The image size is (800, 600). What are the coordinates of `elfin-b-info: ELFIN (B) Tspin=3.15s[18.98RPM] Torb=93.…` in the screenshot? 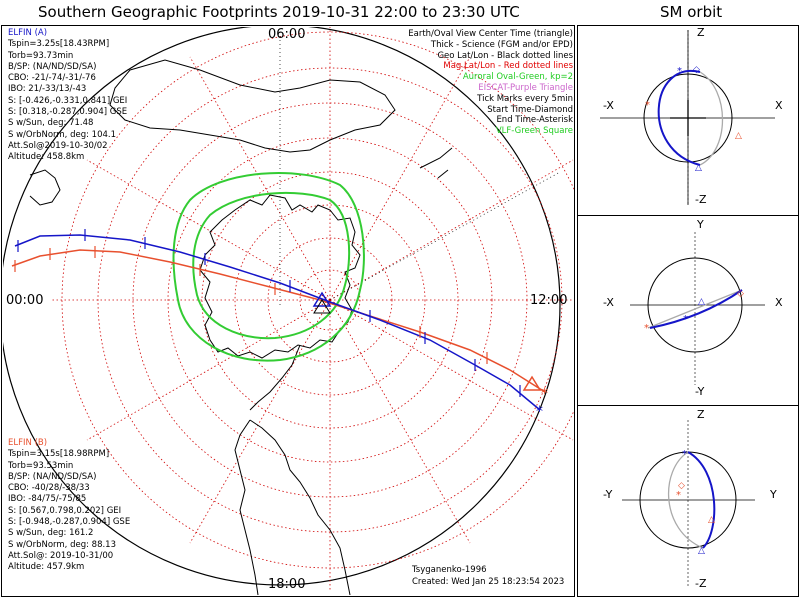 It's located at (69, 506).